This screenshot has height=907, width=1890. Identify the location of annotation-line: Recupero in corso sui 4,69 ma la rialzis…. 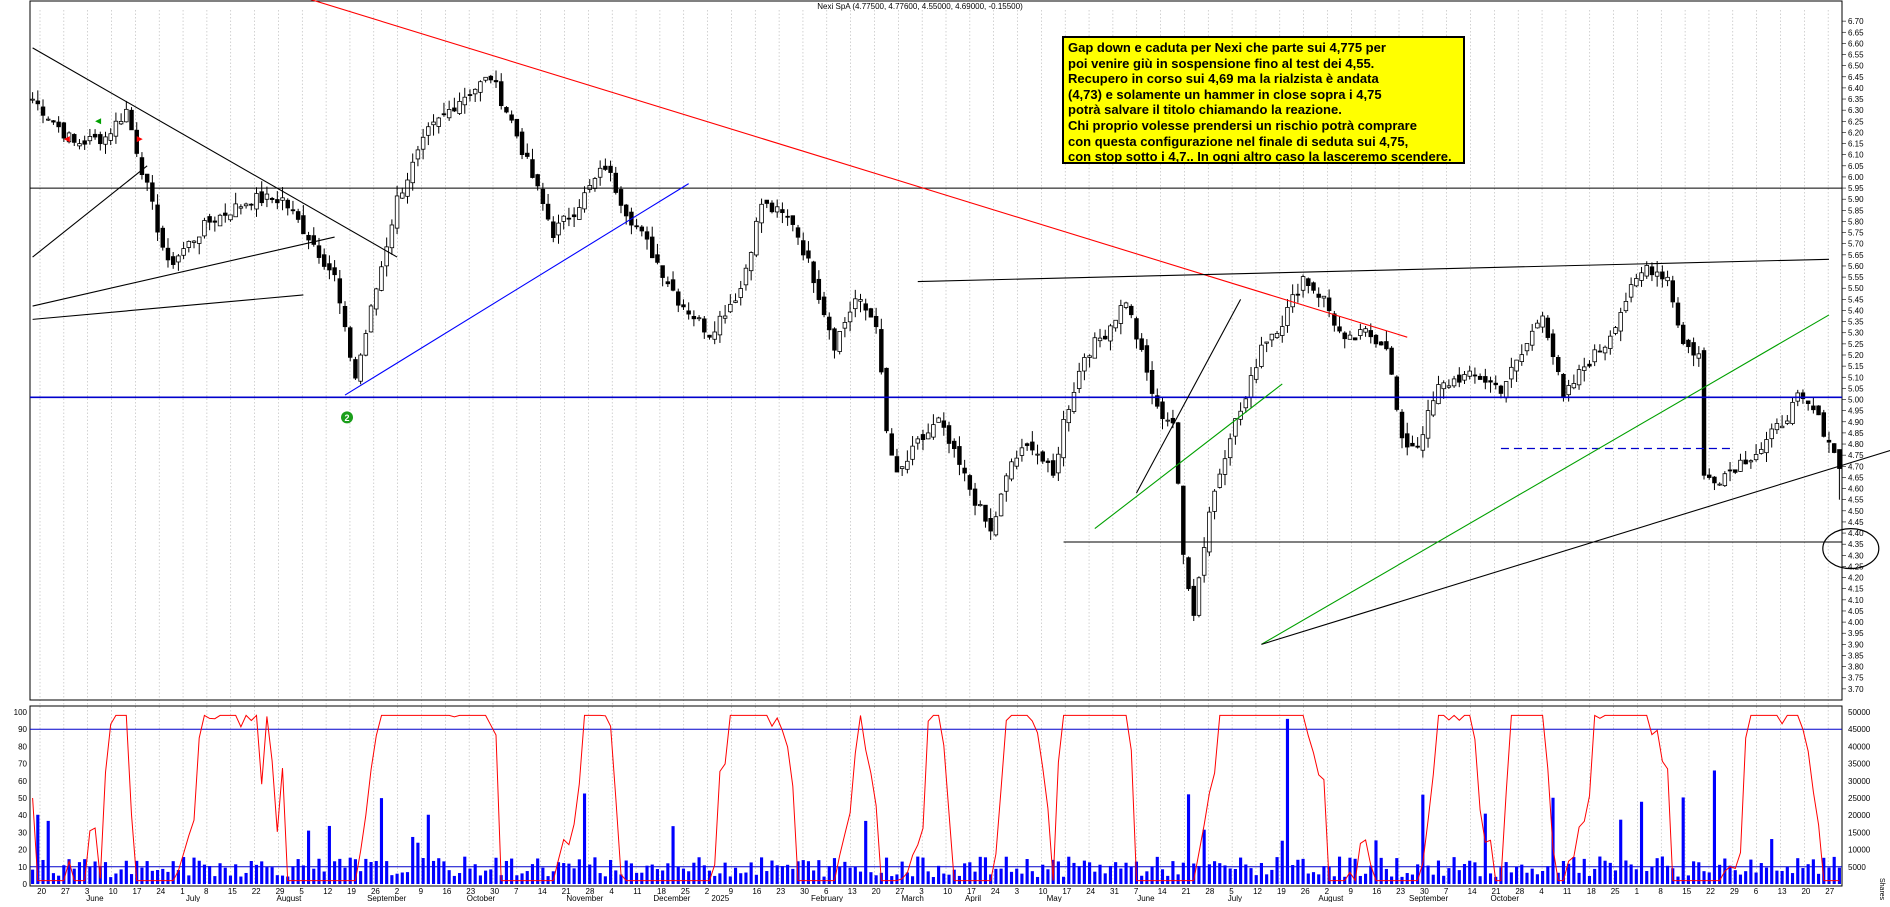
(1223, 79).